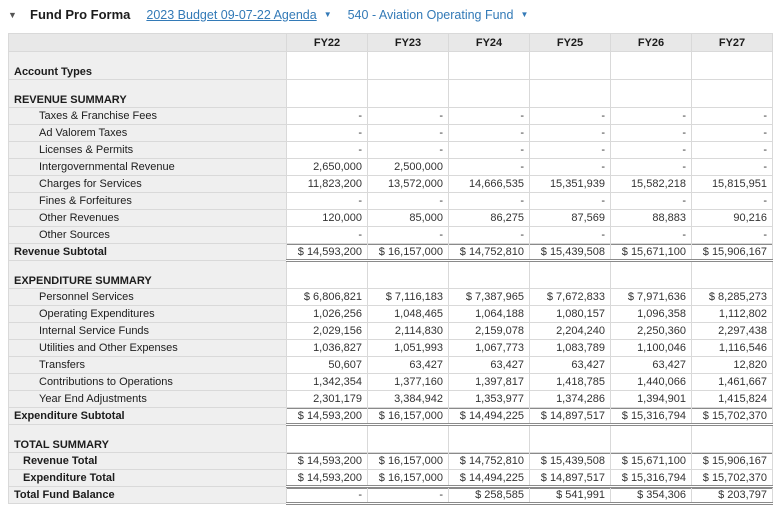  I want to click on data-cell: 120,000, so click(327, 218).